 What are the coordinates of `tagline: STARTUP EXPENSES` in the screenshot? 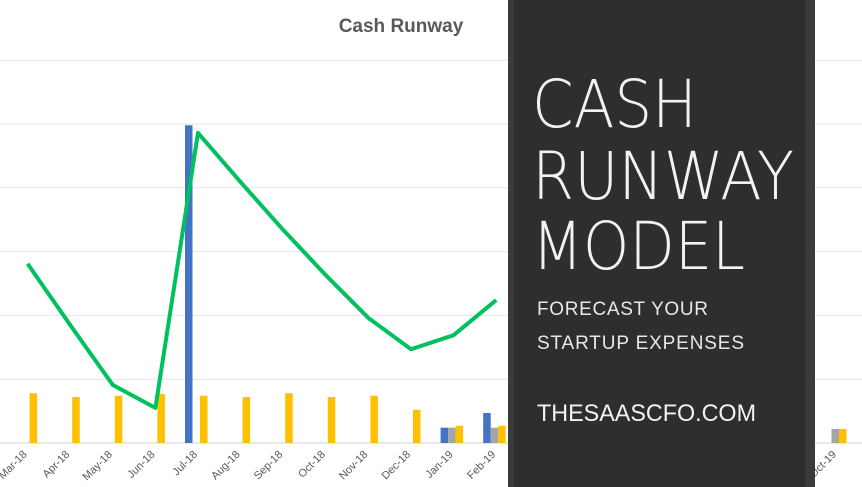 It's located at (640, 343).